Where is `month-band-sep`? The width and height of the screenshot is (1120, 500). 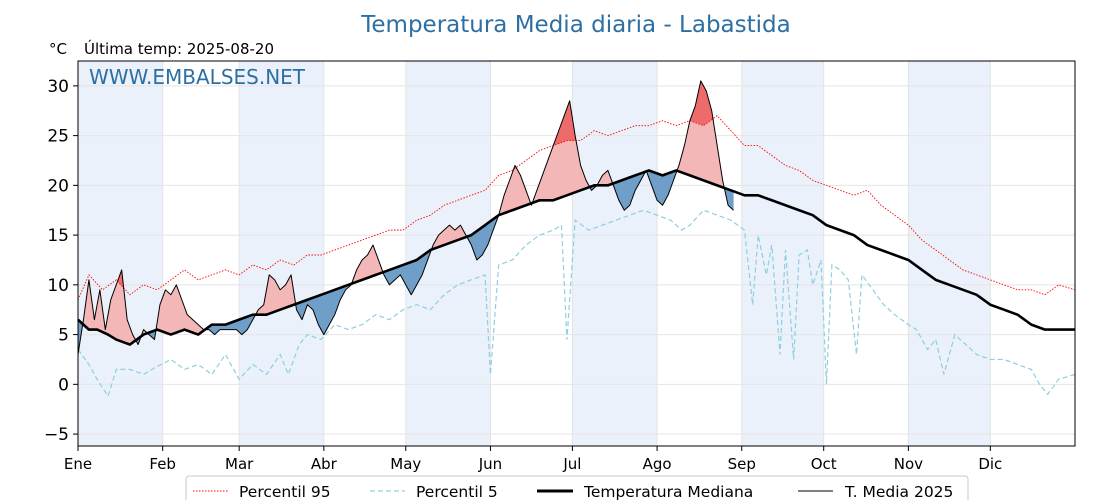 month-band-sep is located at coordinates (782, 253).